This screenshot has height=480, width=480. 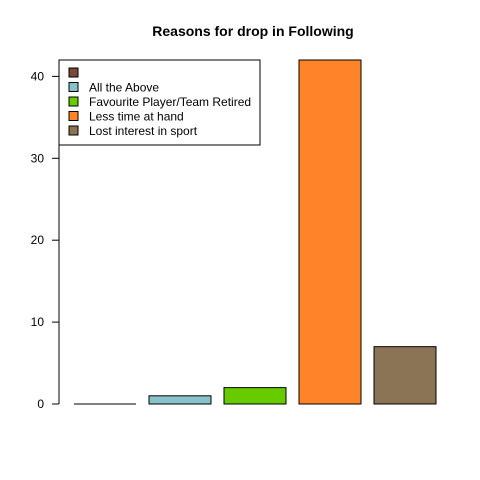 I want to click on y-tick-label: 40, so click(x=38, y=76).